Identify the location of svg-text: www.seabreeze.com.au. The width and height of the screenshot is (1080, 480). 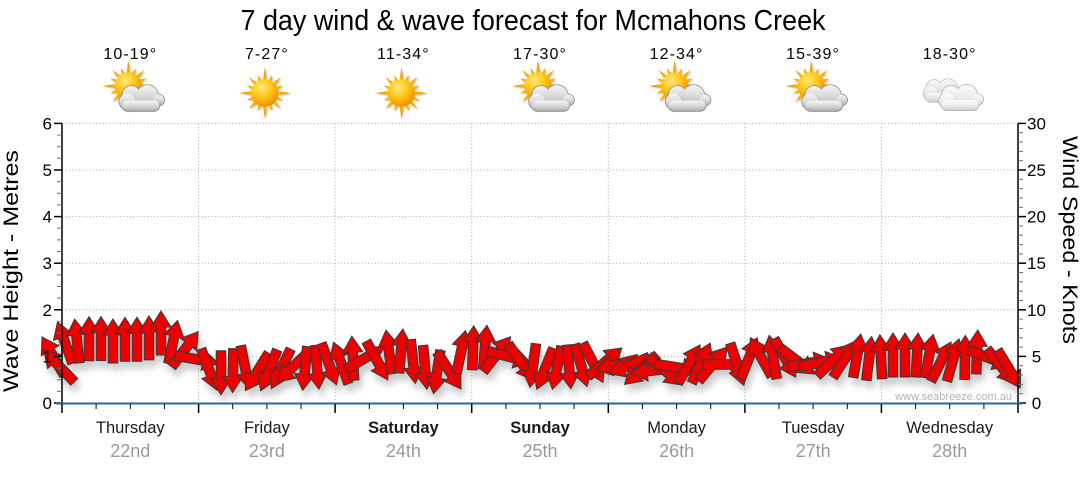
(953, 397).